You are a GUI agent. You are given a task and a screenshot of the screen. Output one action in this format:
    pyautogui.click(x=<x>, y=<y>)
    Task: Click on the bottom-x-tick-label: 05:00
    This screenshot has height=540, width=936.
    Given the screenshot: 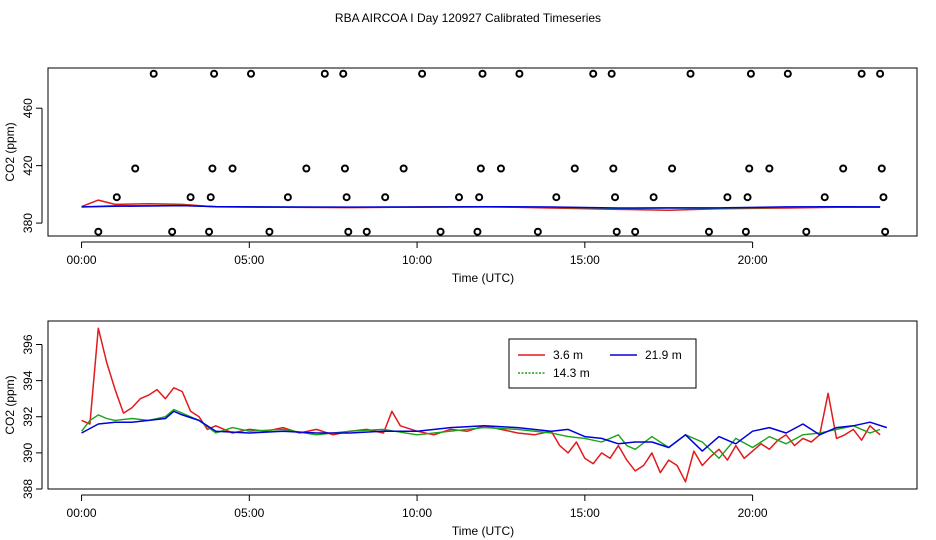 What is the action you would take?
    pyautogui.click(x=249, y=513)
    